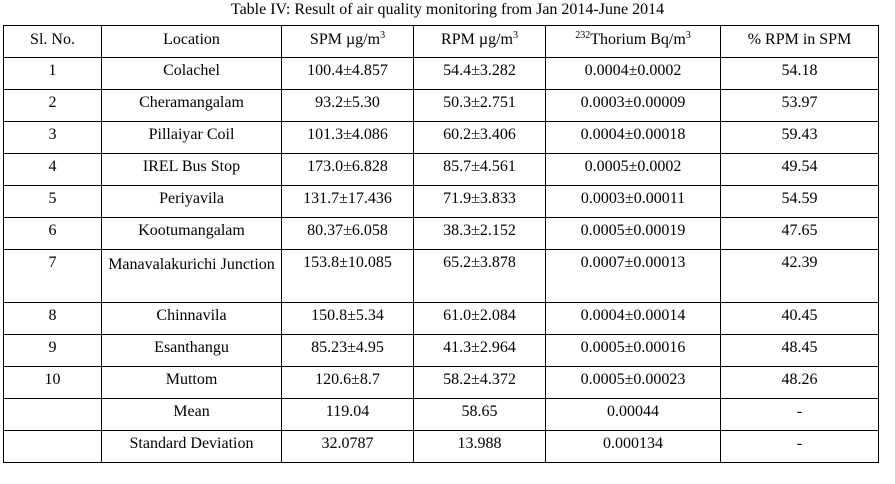 Image resolution: width=895 pixels, height=484 pixels. What do you see at coordinates (479, 169) in the screenshot?
I see `cell-rpm: 85.7±4.561` at bounding box center [479, 169].